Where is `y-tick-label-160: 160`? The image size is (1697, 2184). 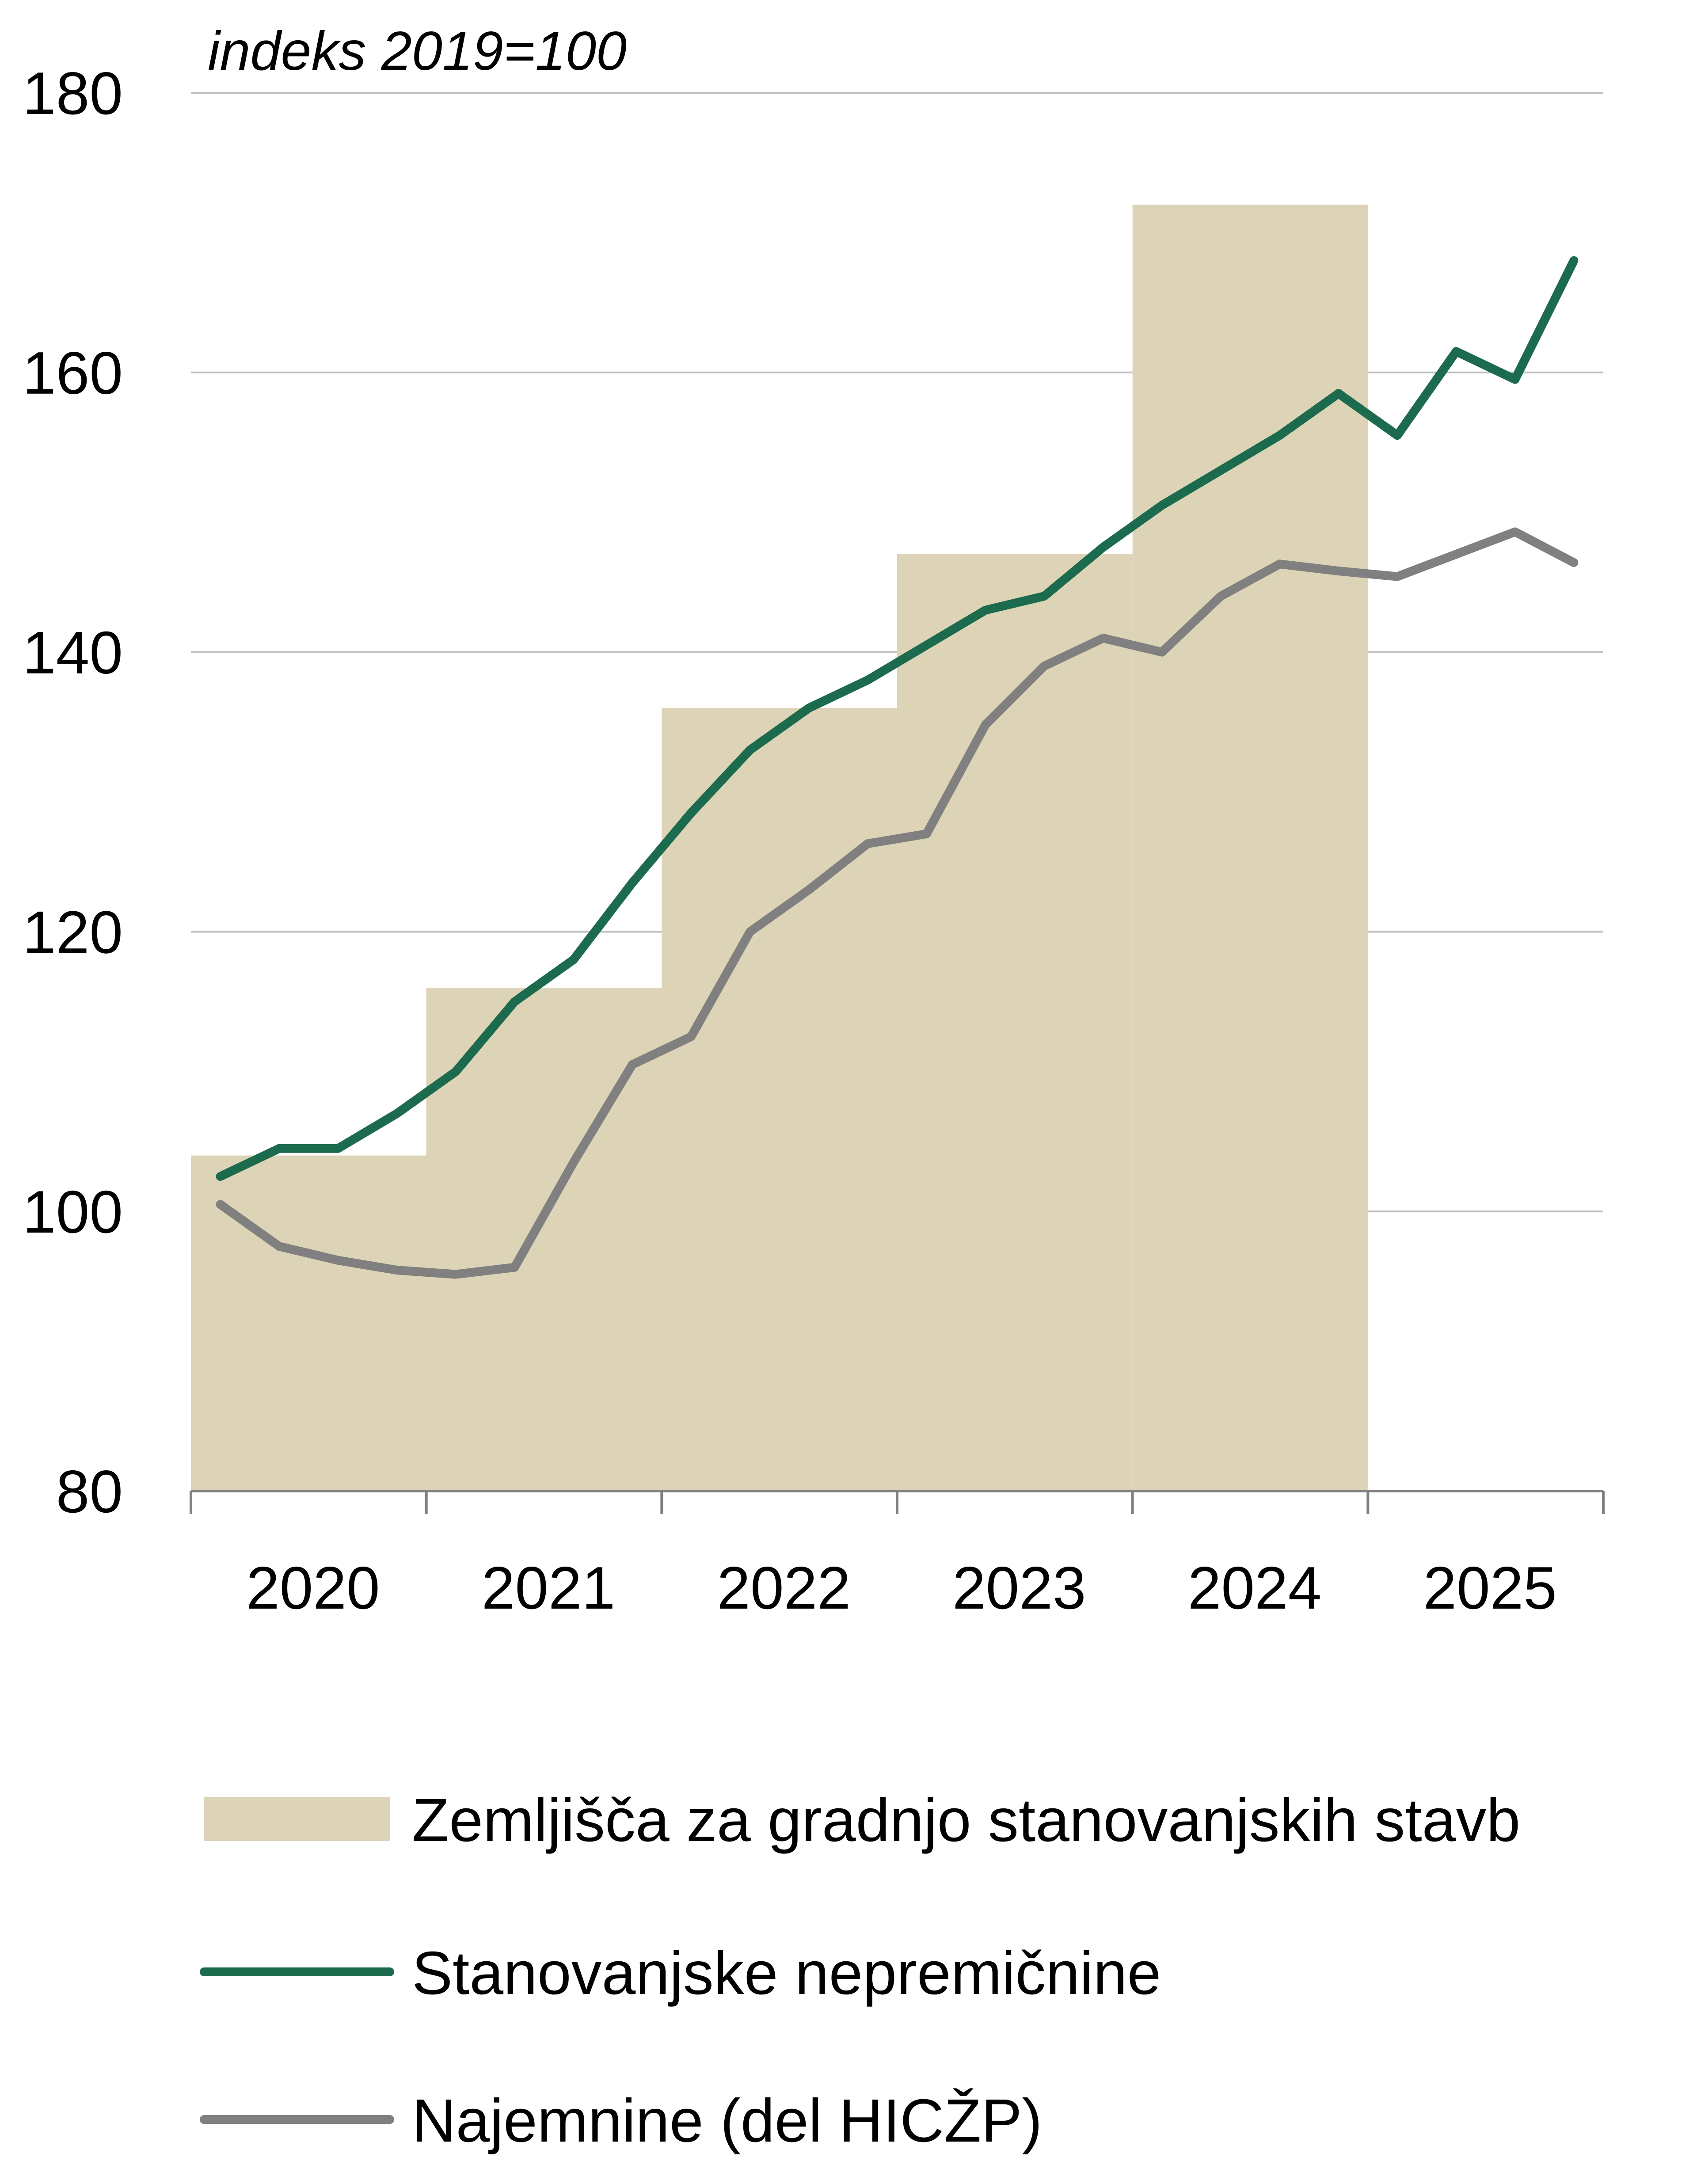 y-tick-label-160: 160 is located at coordinates (73, 373).